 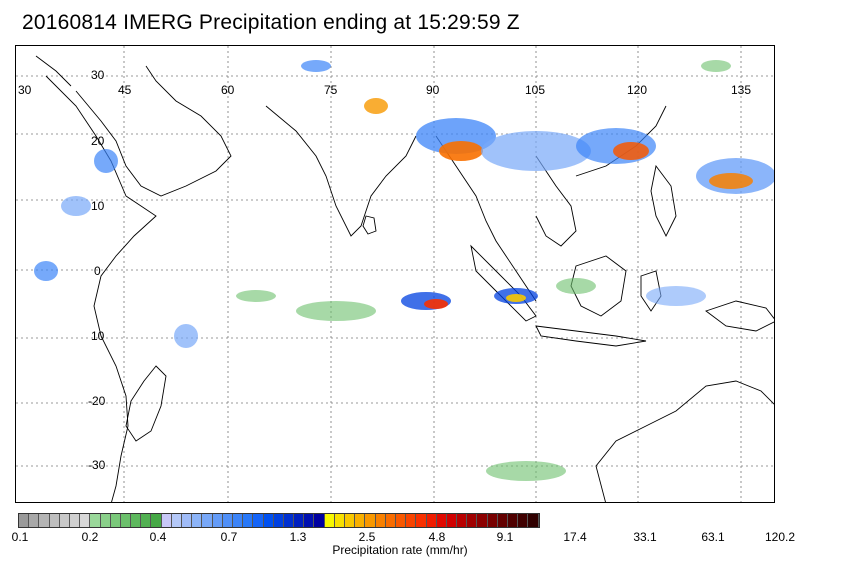 I want to click on lat-label-30: 30, so click(x=98, y=75).